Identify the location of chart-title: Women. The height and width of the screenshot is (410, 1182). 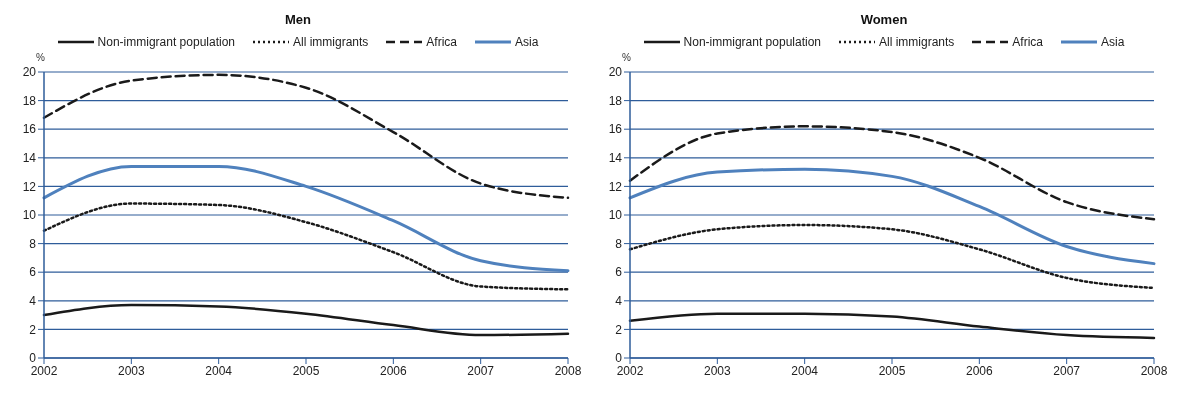
(884, 20).